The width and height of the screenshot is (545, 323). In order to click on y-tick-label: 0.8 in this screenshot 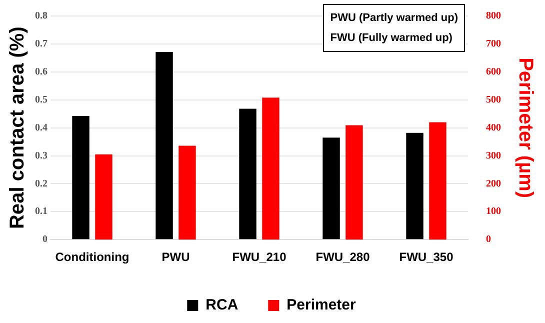, I will do `click(41, 16)`.